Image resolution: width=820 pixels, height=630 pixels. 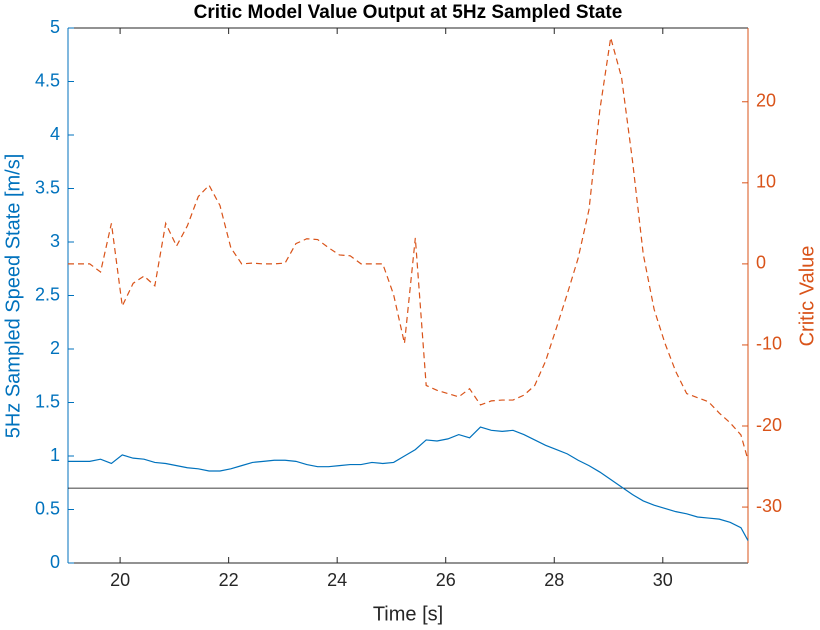 What do you see at coordinates (47, 80) in the screenshot?
I see `y-tick-label: 4.5` at bounding box center [47, 80].